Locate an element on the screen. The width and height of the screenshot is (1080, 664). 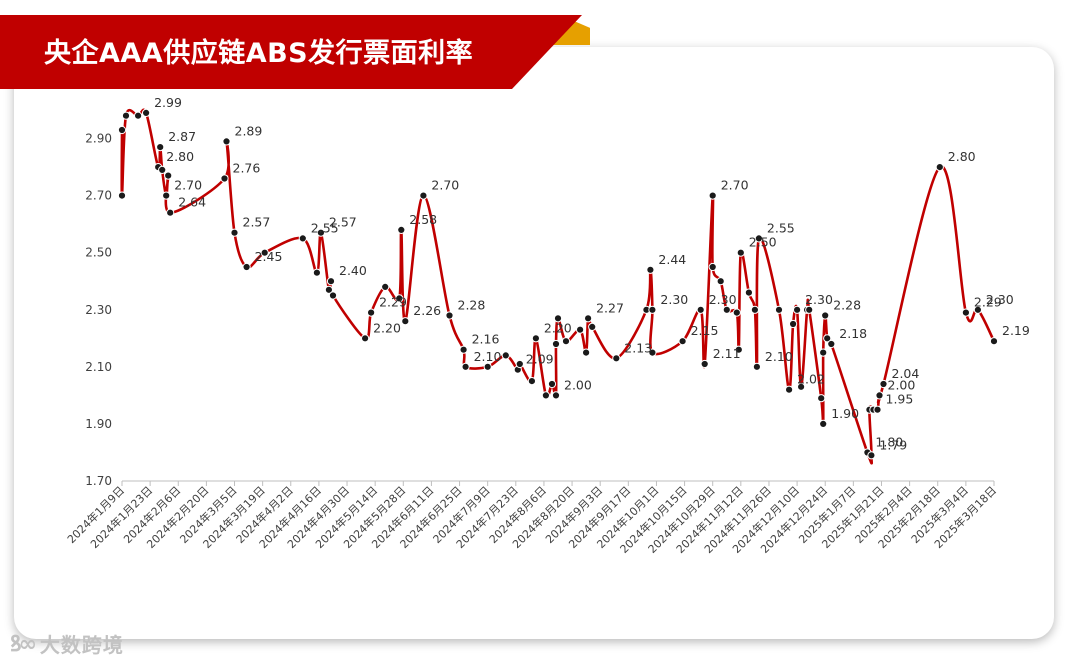
data-label: 2.16 is located at coordinates (486, 339).